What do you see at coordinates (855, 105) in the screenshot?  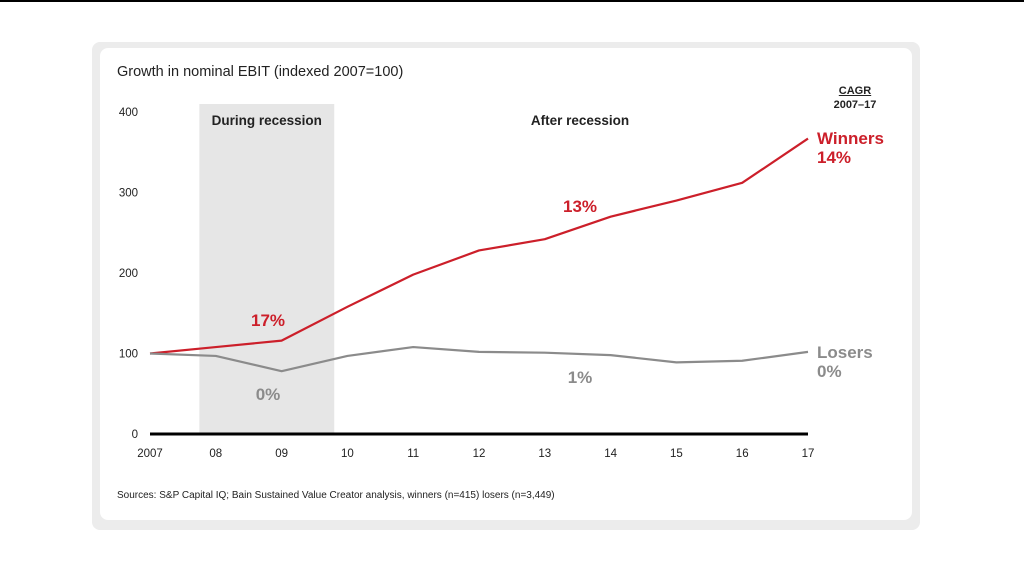 I see `cagr-years: 2007–17` at bounding box center [855, 105].